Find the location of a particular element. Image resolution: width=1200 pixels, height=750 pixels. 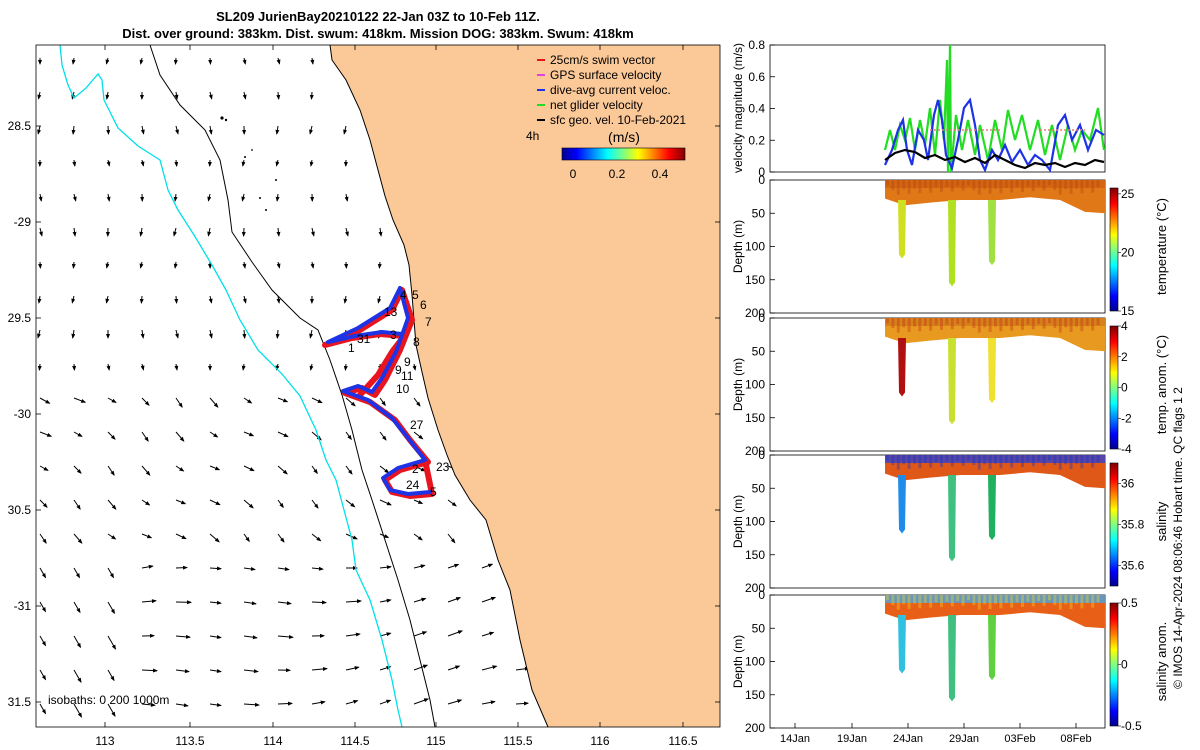

section-shading is located at coordinates (995, 335).